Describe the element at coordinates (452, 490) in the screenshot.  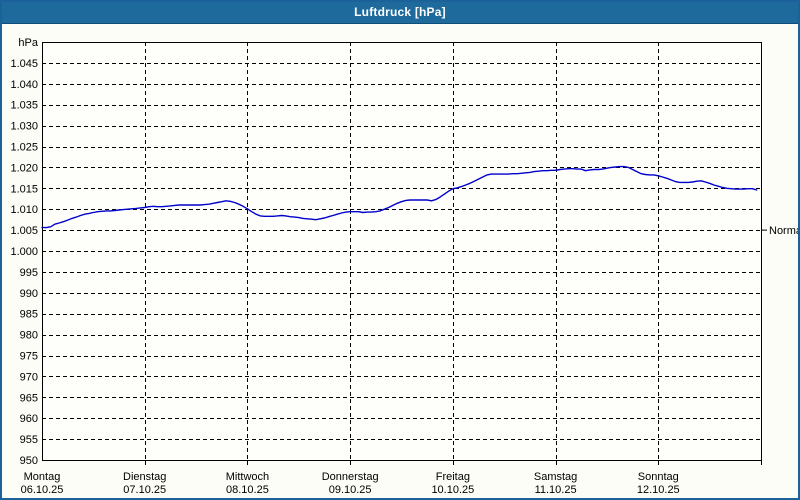
I see `x-date-label: 10.10.25` at that location.